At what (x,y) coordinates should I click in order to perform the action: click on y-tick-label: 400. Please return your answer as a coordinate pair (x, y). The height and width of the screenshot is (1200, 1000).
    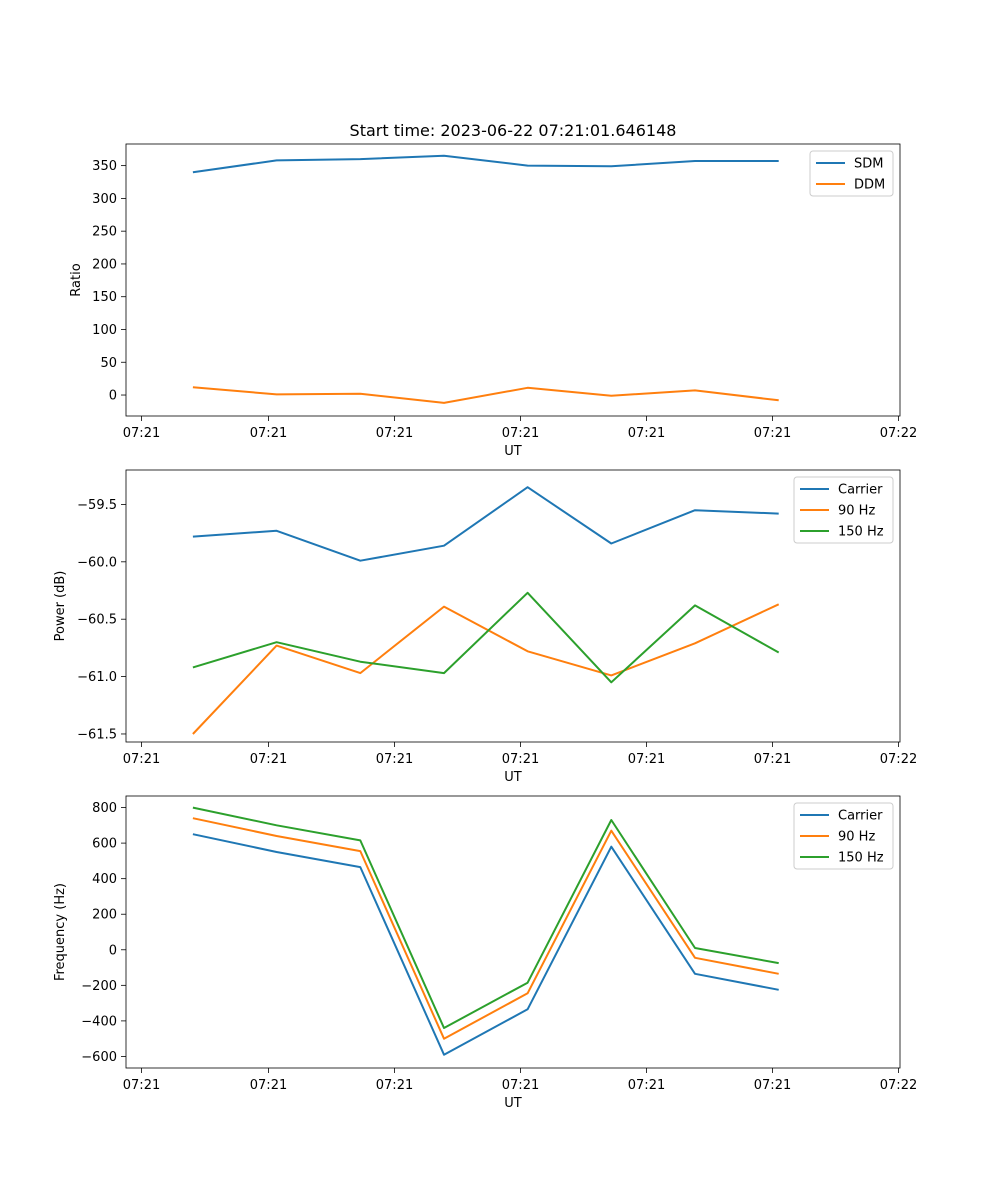
    Looking at the image, I should click on (104, 879).